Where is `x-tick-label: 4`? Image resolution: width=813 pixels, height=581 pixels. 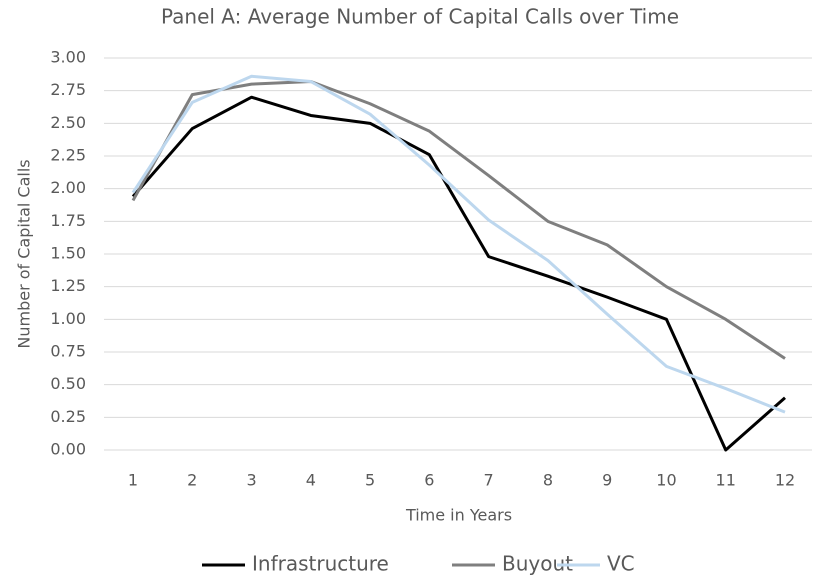
x-tick-label: 4 is located at coordinates (311, 480).